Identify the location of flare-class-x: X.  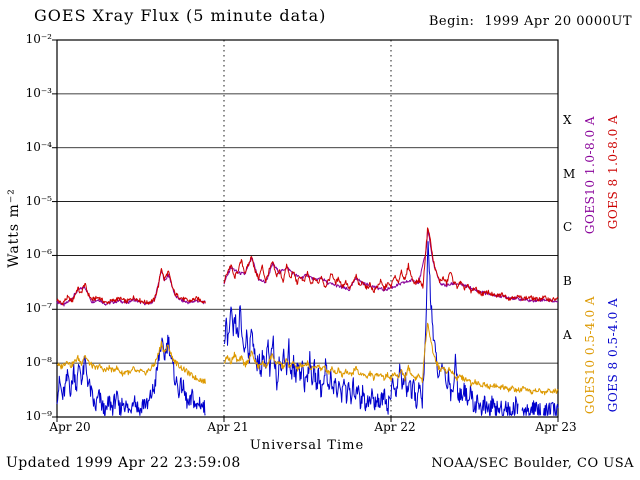
(567, 120).